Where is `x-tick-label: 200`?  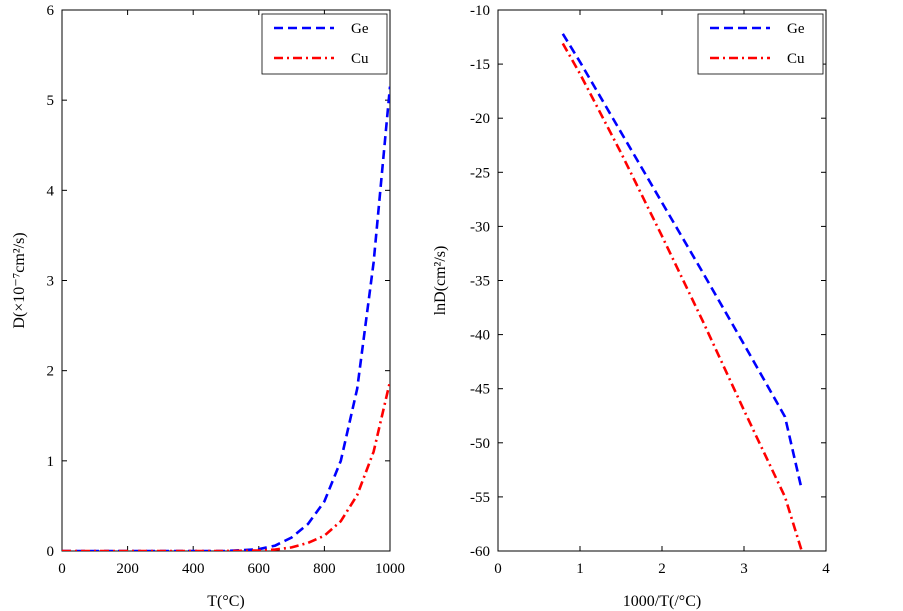 x-tick-label: 200 is located at coordinates (127, 569).